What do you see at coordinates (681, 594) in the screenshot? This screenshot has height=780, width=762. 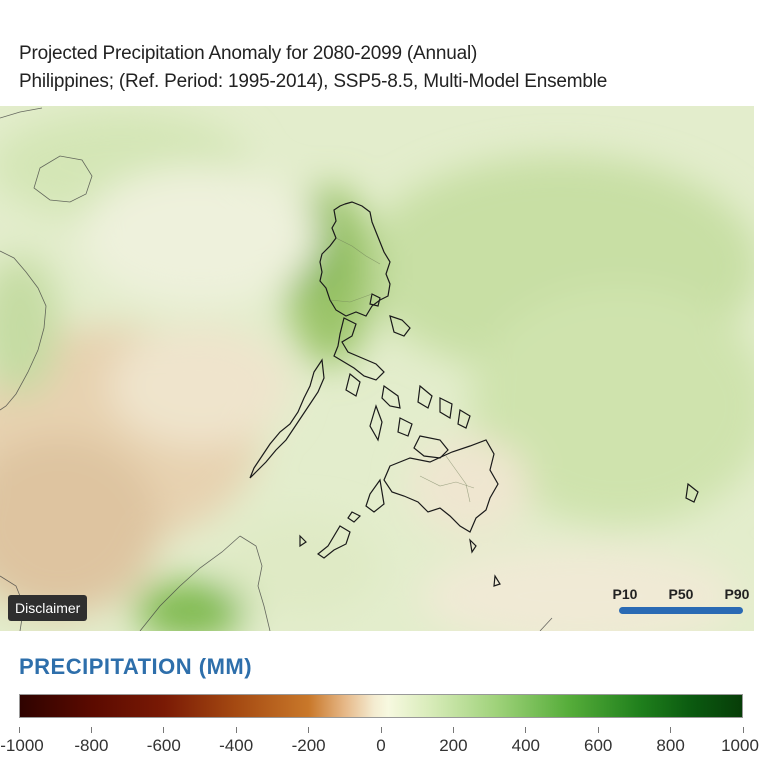 I see `percentile-option-p50: P50` at bounding box center [681, 594].